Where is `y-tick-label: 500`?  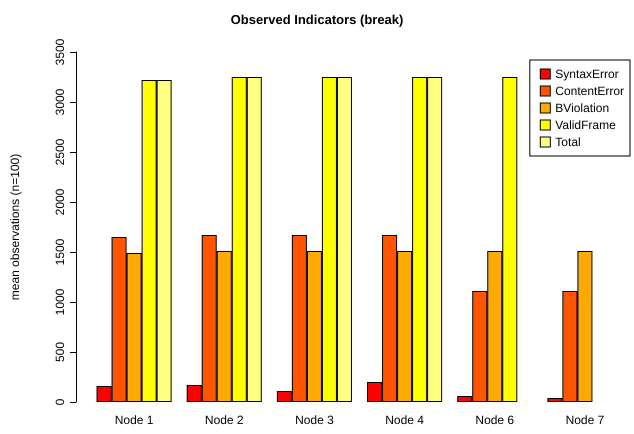
y-tick-label: 500 is located at coordinates (60, 352).